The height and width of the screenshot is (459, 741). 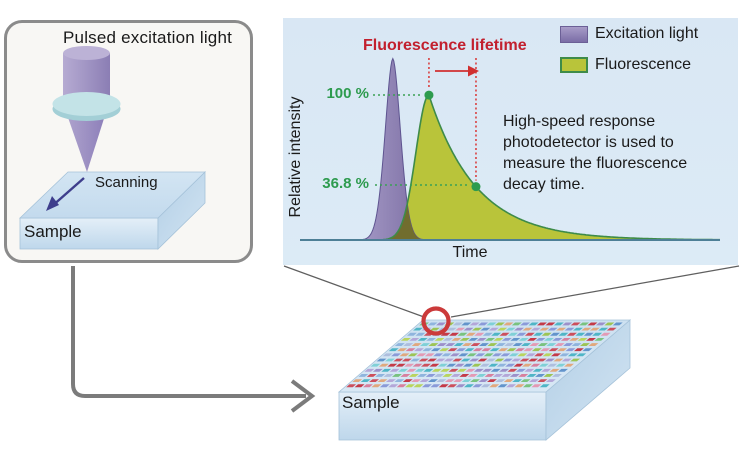 I want to click on legend-item-excitation: Excitation light, so click(x=629, y=34).